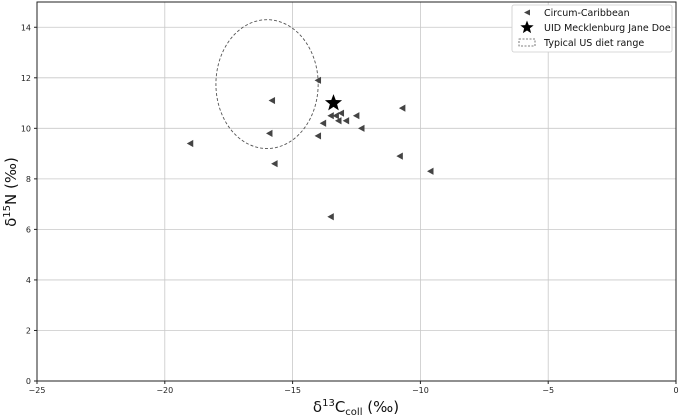 This screenshot has width=681, height=418. I want to click on y-tick-label: 2, so click(28, 330).